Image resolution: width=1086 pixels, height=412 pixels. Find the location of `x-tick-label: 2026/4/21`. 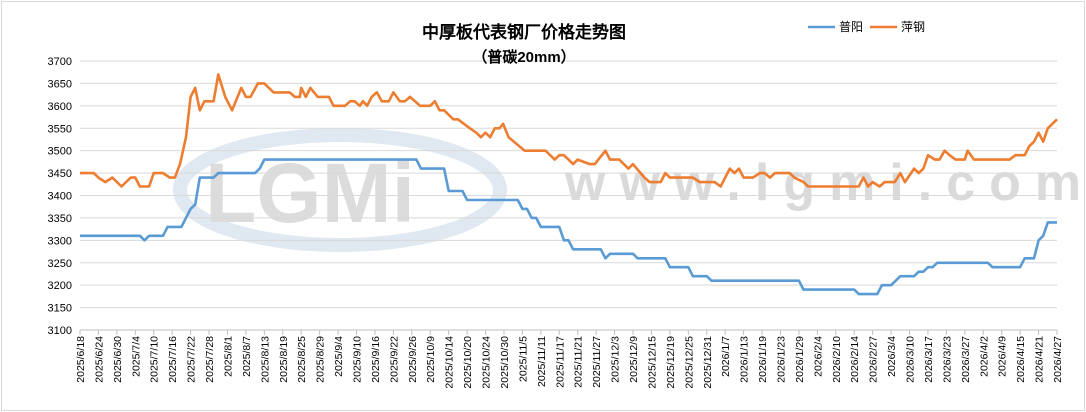

x-tick-label: 2026/4/21 is located at coordinates (1040, 359).